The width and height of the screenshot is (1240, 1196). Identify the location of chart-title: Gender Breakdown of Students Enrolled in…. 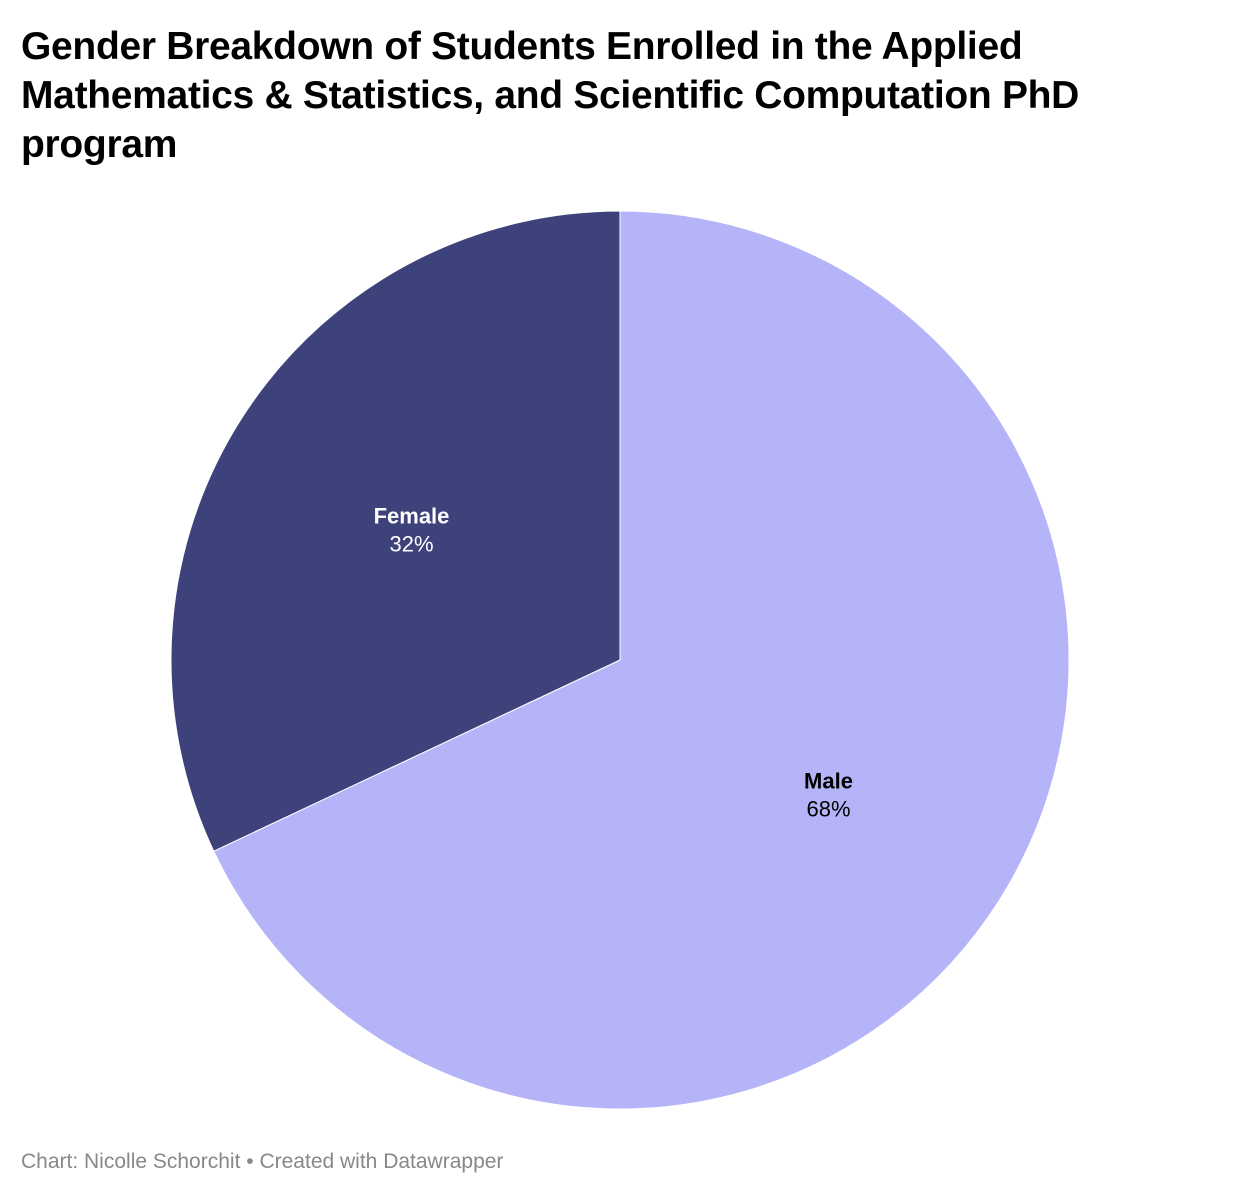
(550, 95).